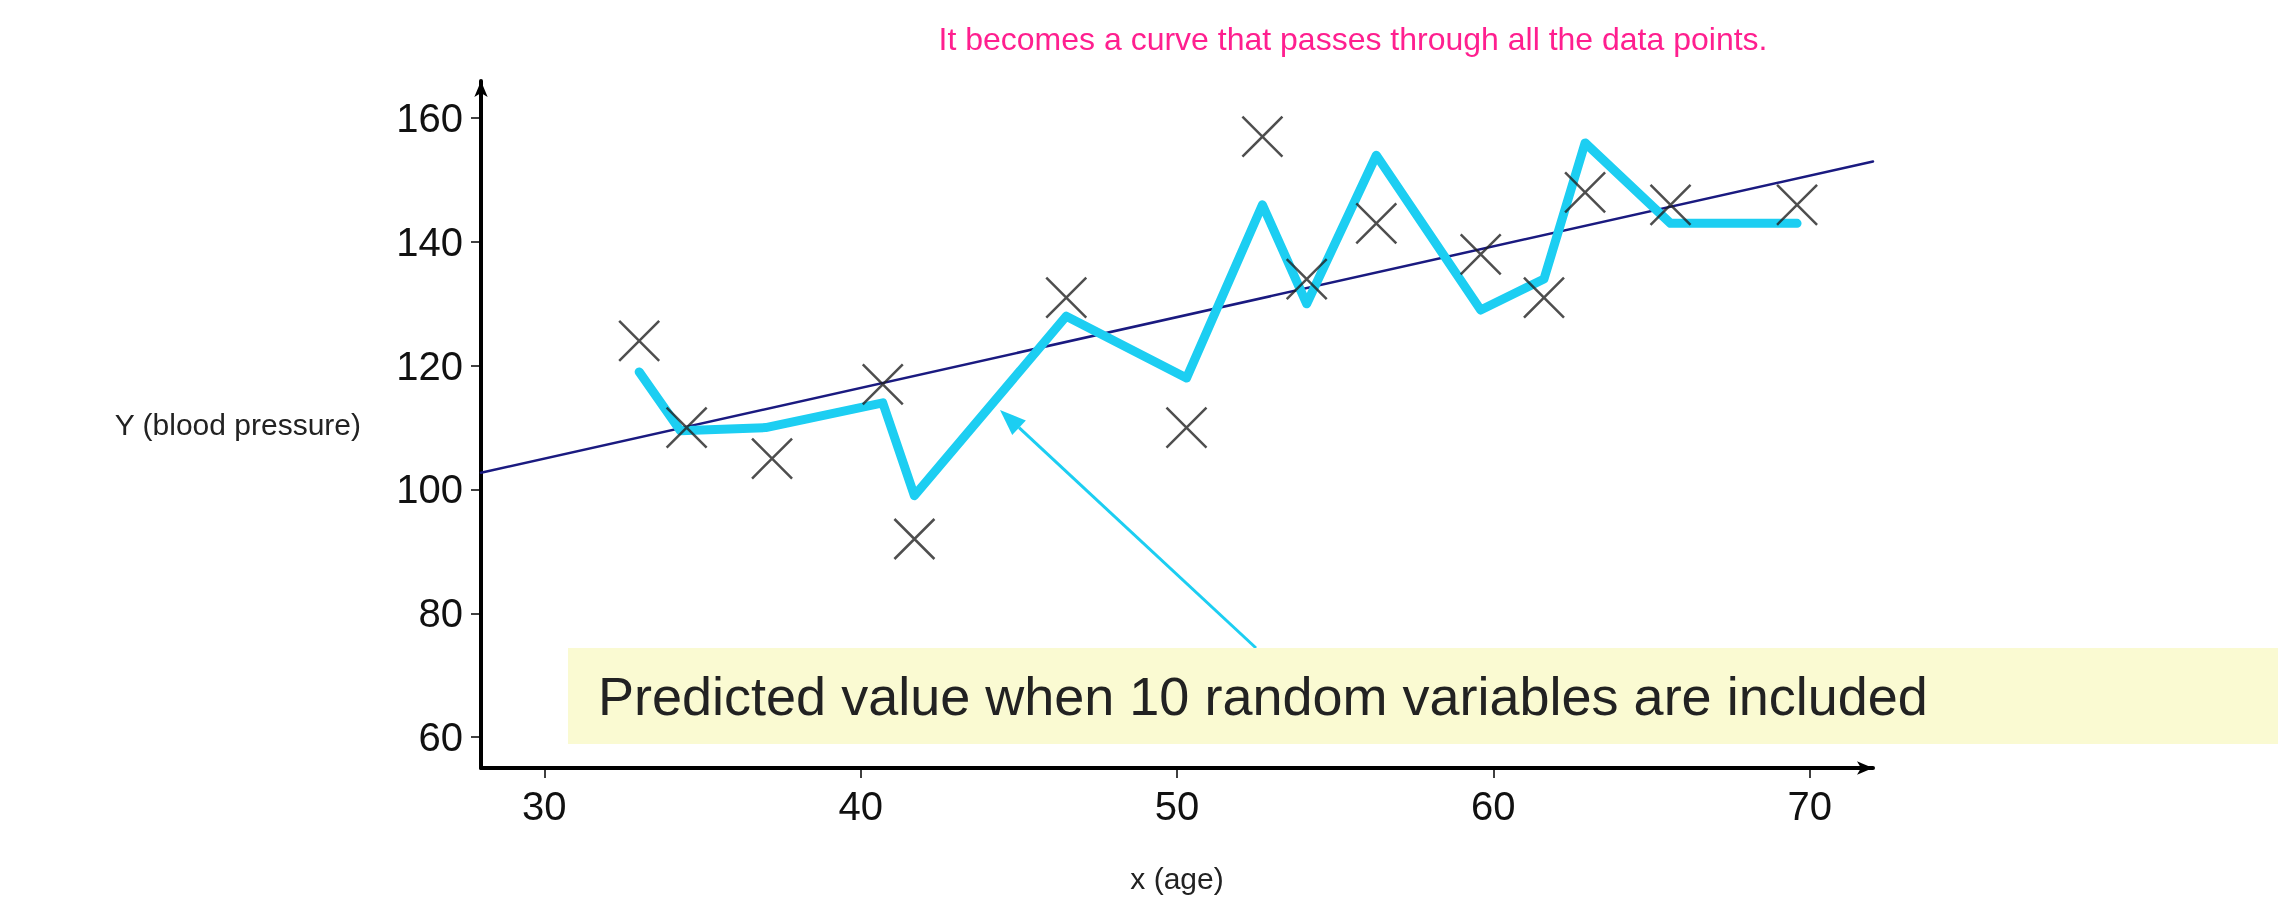  I want to click on x-tick-label: 60, so click(1493, 806).